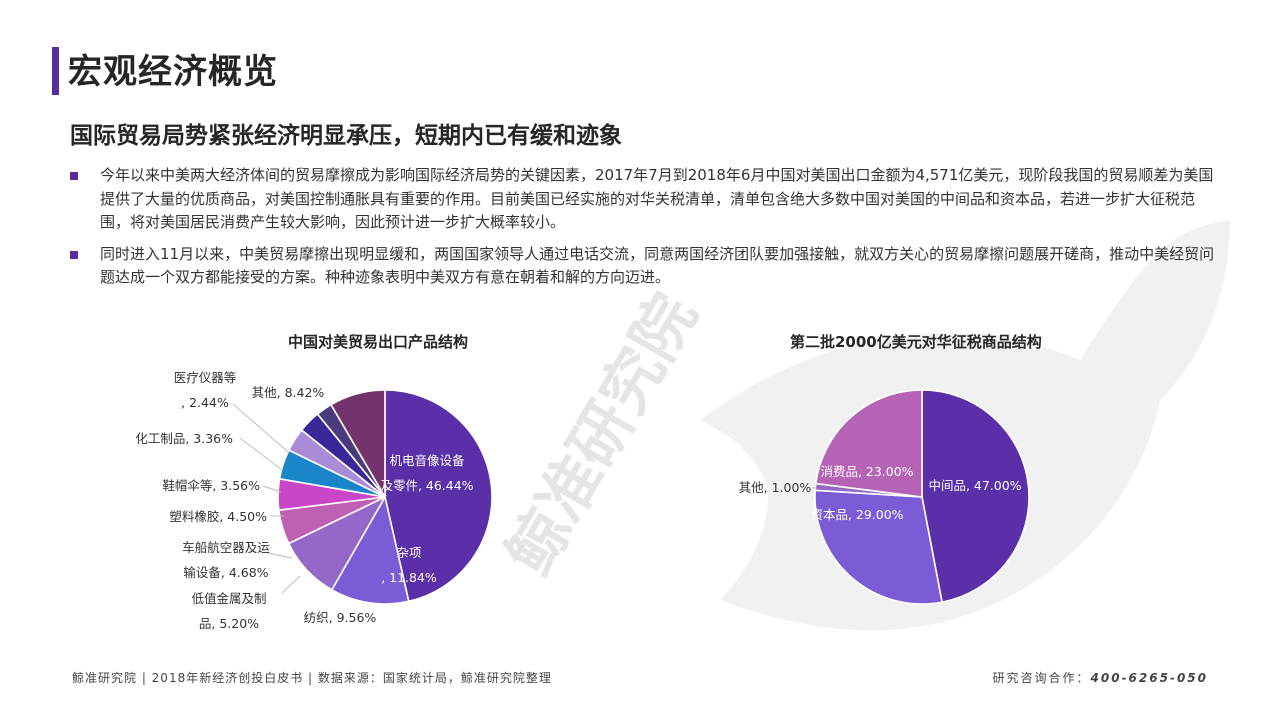 Image resolution: width=1280 pixels, height=720 pixels. Describe the element at coordinates (184, 438) in the screenshot. I see `data-label: 化工制品, 3.36%` at that location.